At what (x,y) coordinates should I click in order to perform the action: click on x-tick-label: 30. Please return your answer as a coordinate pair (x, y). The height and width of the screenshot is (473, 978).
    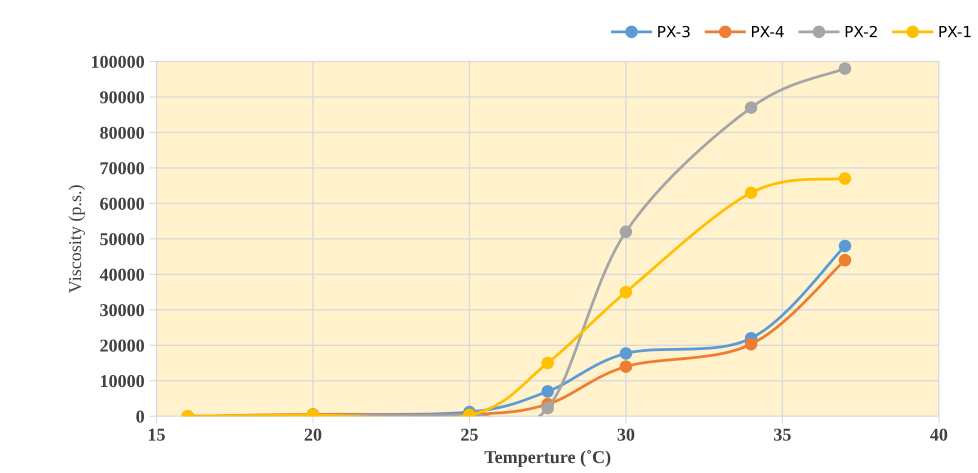
    Looking at the image, I should click on (626, 434).